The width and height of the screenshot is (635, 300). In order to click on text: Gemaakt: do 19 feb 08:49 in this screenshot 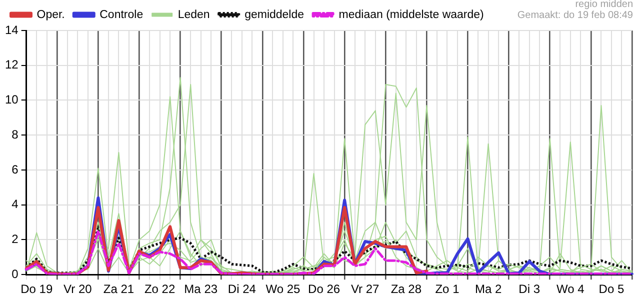, I will do `click(575, 15)`.